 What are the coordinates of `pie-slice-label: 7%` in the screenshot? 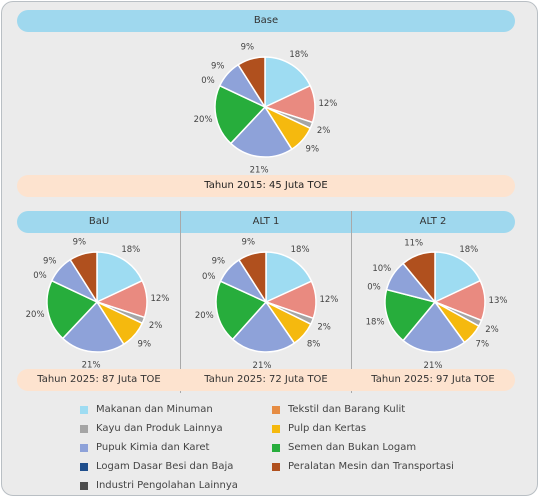 It's located at (483, 345).